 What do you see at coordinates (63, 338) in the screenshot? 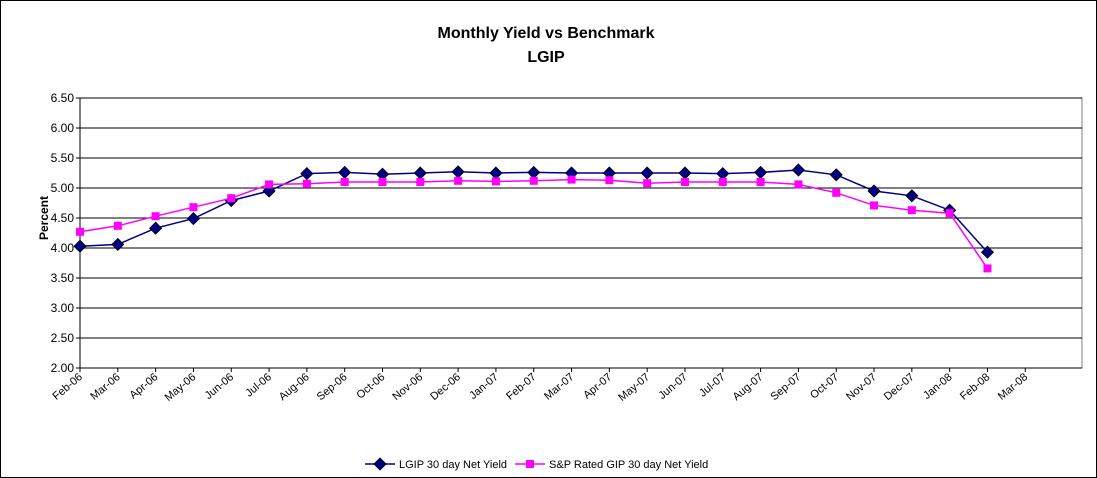
I see `y-tick-label: 2.50` at bounding box center [63, 338].